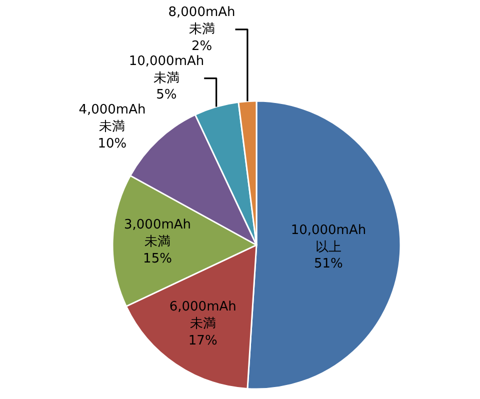 The height and width of the screenshot is (399, 480). What do you see at coordinates (158, 233) in the screenshot?
I see `slice-label: 3,000mAh 未満` at bounding box center [158, 233].